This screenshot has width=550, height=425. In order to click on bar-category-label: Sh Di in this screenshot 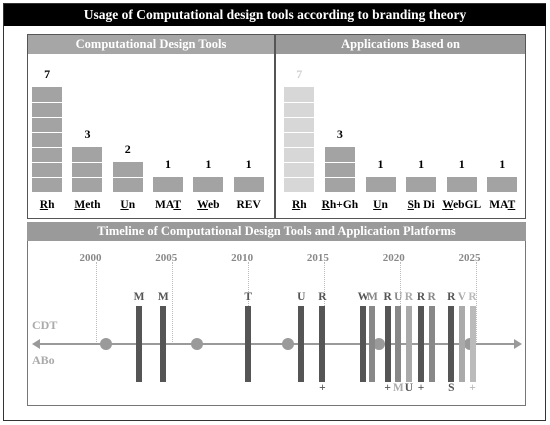, I will do `click(421, 205)`.